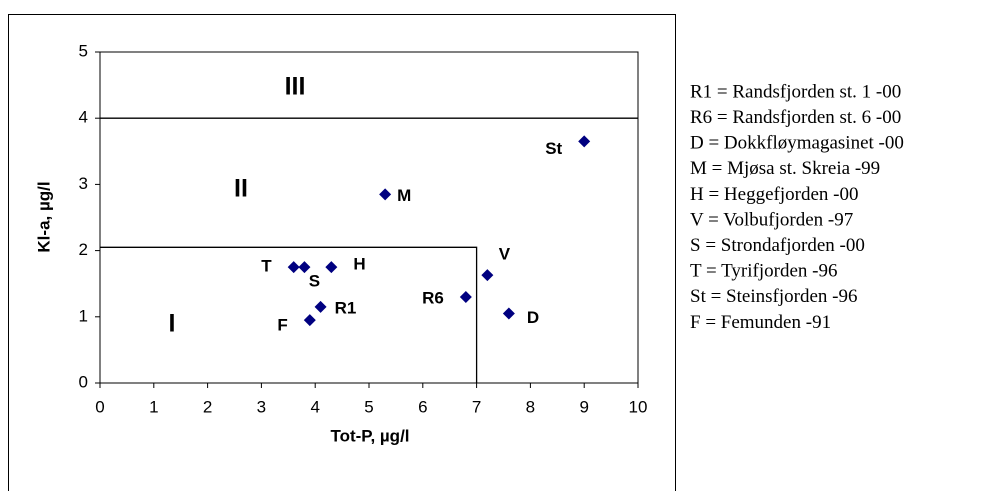 This screenshot has height=491, width=992. I want to click on y-tick-label: 5, so click(83, 50).